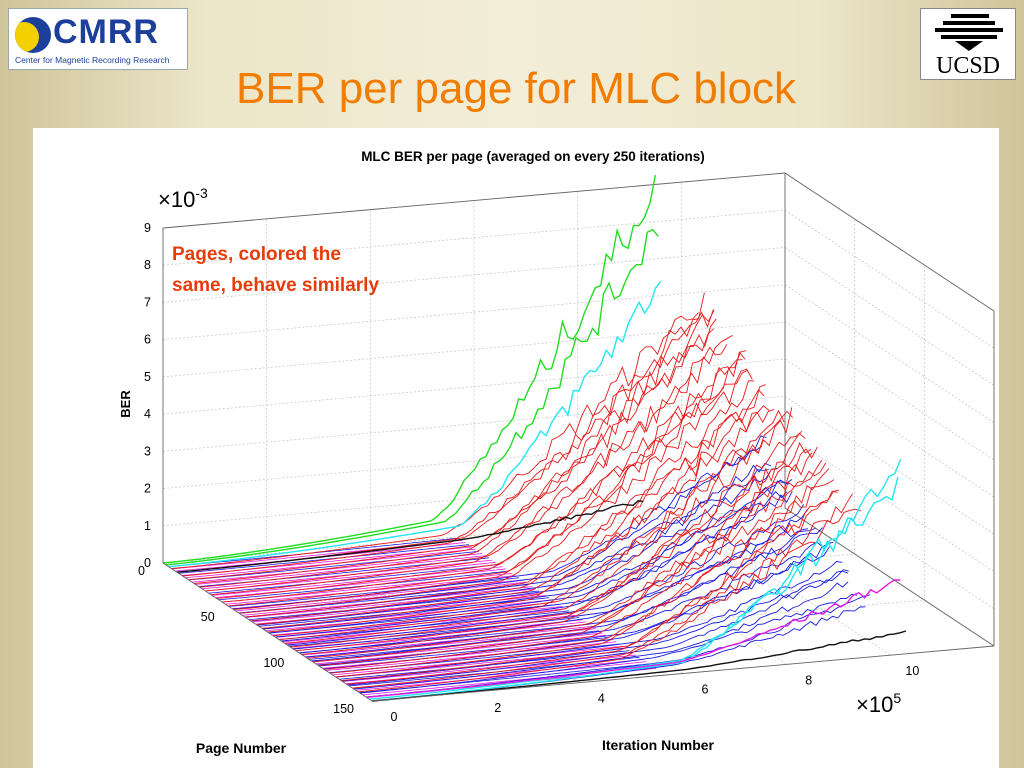 Image resolution: width=1024 pixels, height=768 pixels. What do you see at coordinates (147, 302) in the screenshot?
I see `z-tick-label: 7` at bounding box center [147, 302].